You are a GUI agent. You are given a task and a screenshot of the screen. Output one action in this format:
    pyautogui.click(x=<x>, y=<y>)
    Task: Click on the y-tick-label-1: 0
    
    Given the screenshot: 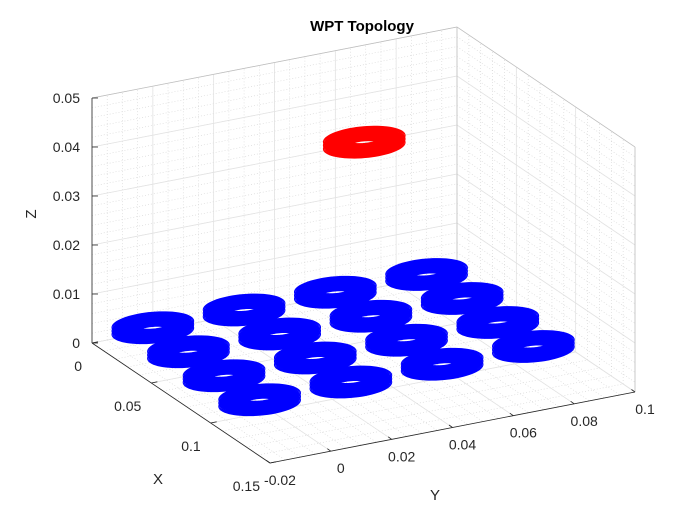 What is the action you would take?
    pyautogui.click(x=341, y=468)
    